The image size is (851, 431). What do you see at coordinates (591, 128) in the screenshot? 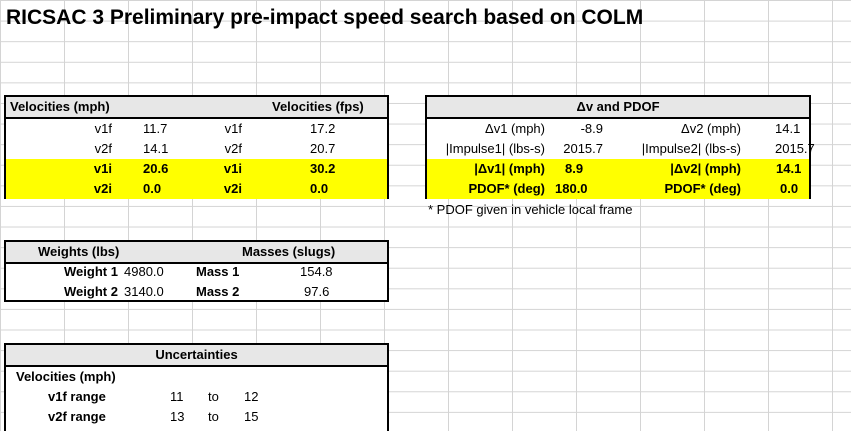
I see `cell-value: -8.9` at bounding box center [591, 128].